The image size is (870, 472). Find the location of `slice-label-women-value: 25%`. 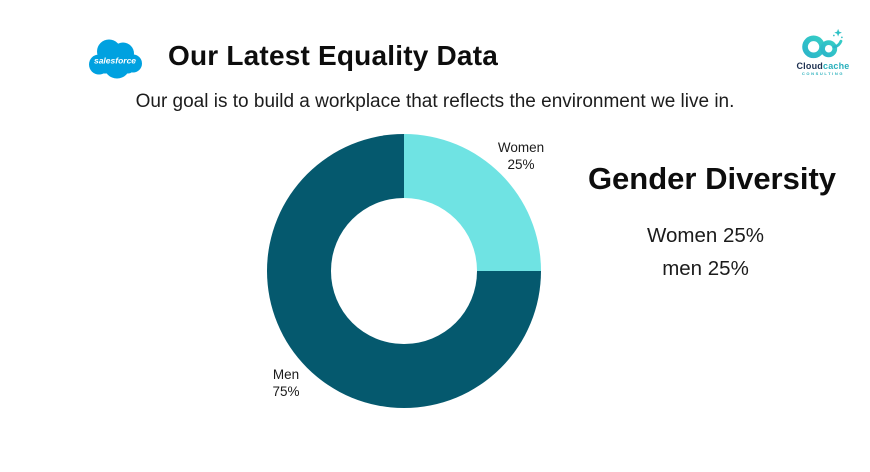

slice-label-women-value: 25% is located at coordinates (521, 164).